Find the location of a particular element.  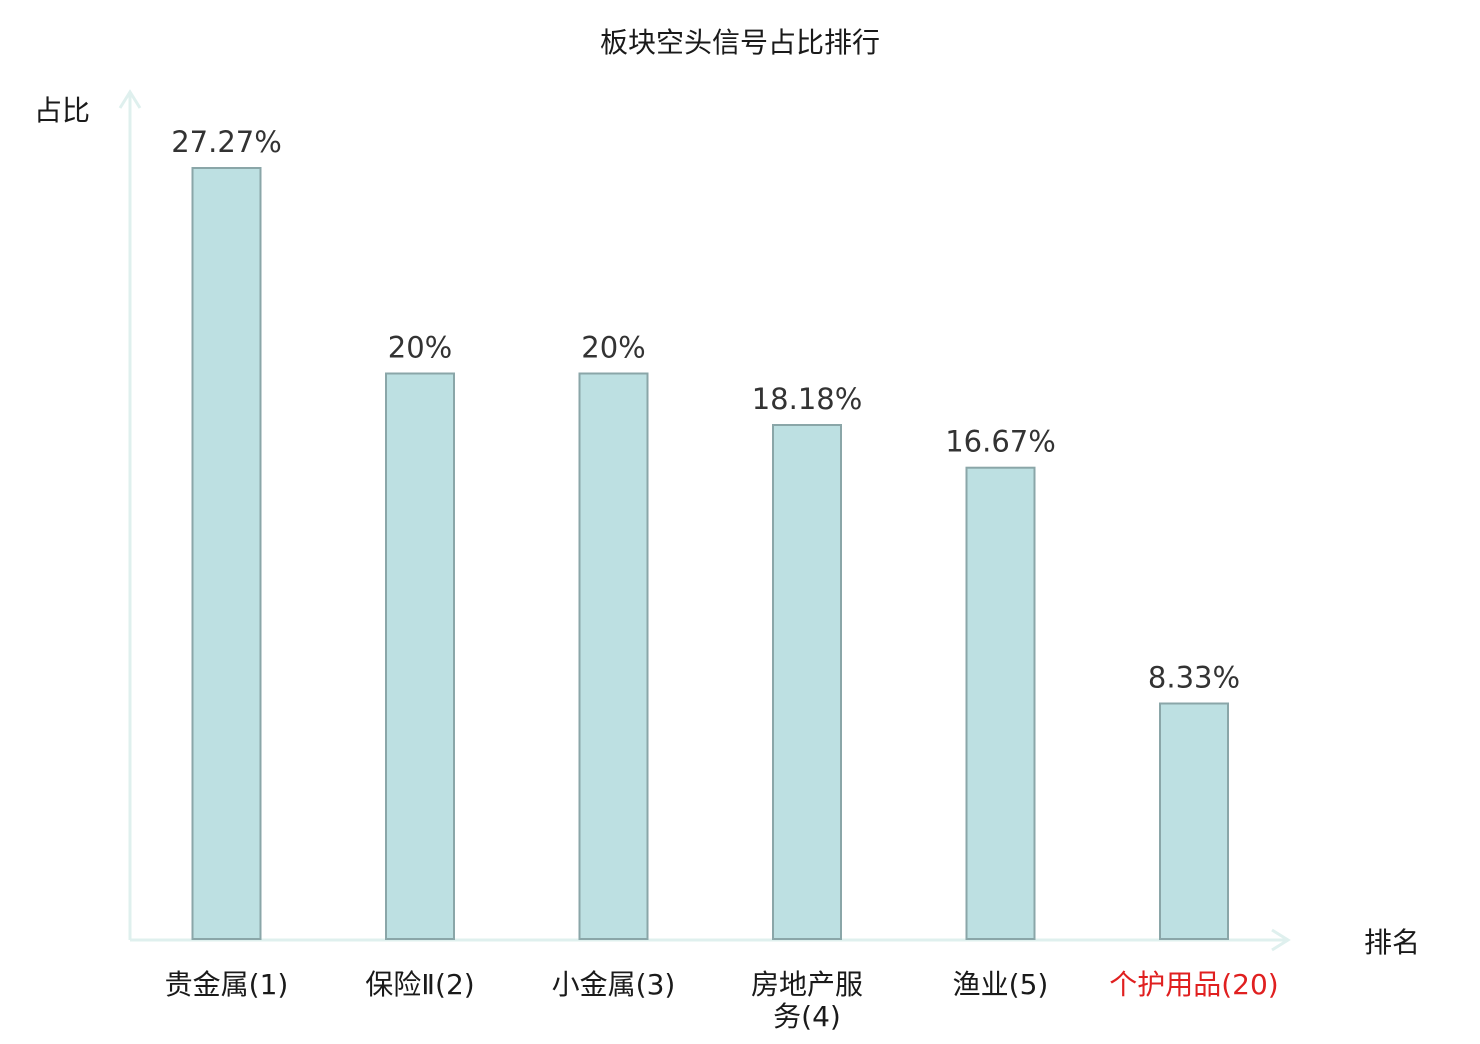

category-label-0: 贵金属(1) is located at coordinates (227, 984).